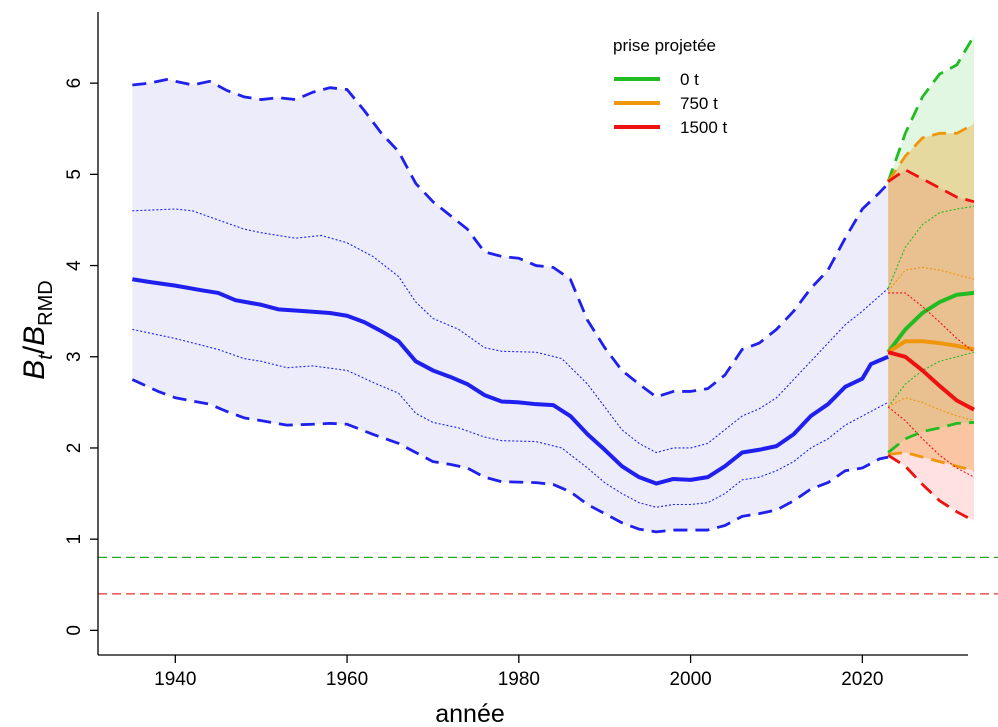 Image resolution: width=998 pixels, height=727 pixels. I want to click on y-tick-label: 5, so click(74, 174).